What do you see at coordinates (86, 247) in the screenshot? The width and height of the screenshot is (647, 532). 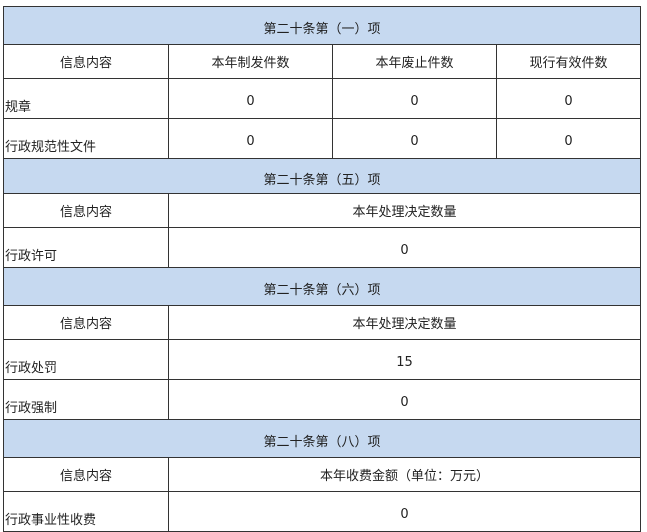 I see `row-label: 行政许可` at bounding box center [86, 247].